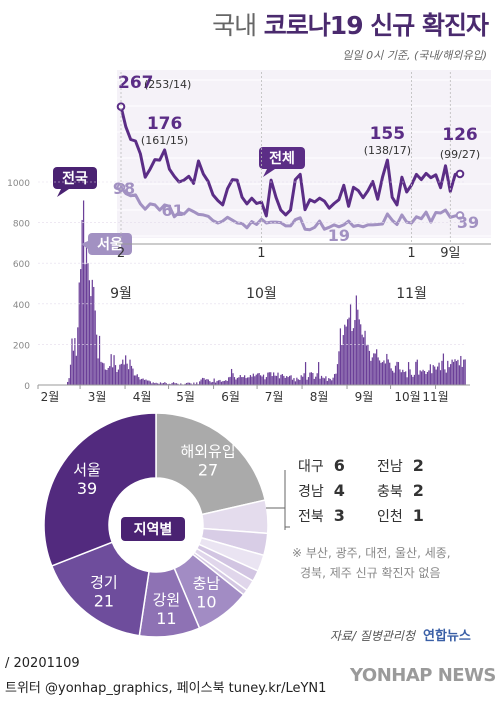 This screenshot has height=704, width=499. What do you see at coordinates (376, 25) in the screenshot?
I see `title-bold: 코로나19 신규 확진자` at bounding box center [376, 25].